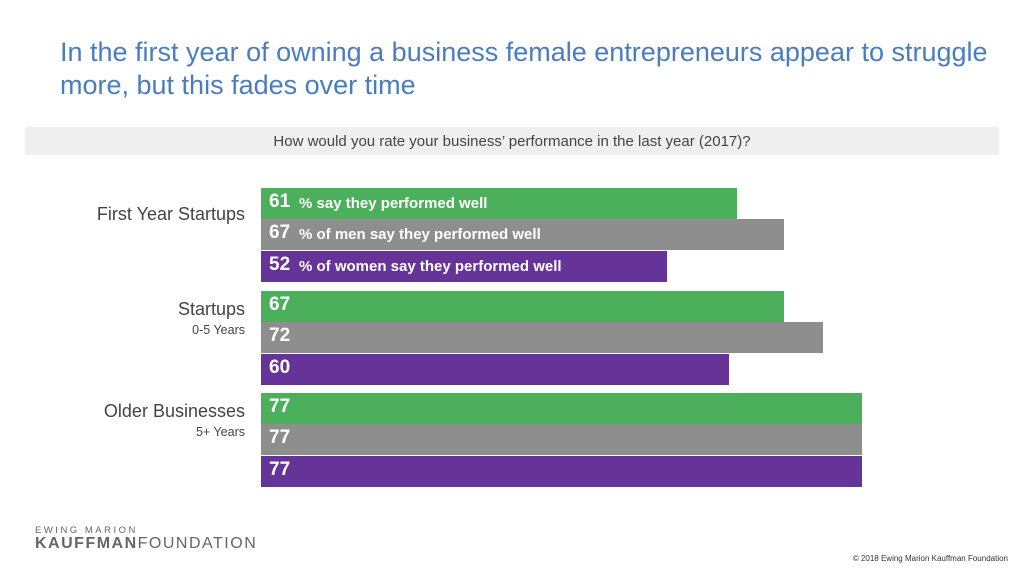 The height and width of the screenshot is (574, 1024). What do you see at coordinates (174, 411) in the screenshot?
I see `category-name: Older Businesses` at bounding box center [174, 411].